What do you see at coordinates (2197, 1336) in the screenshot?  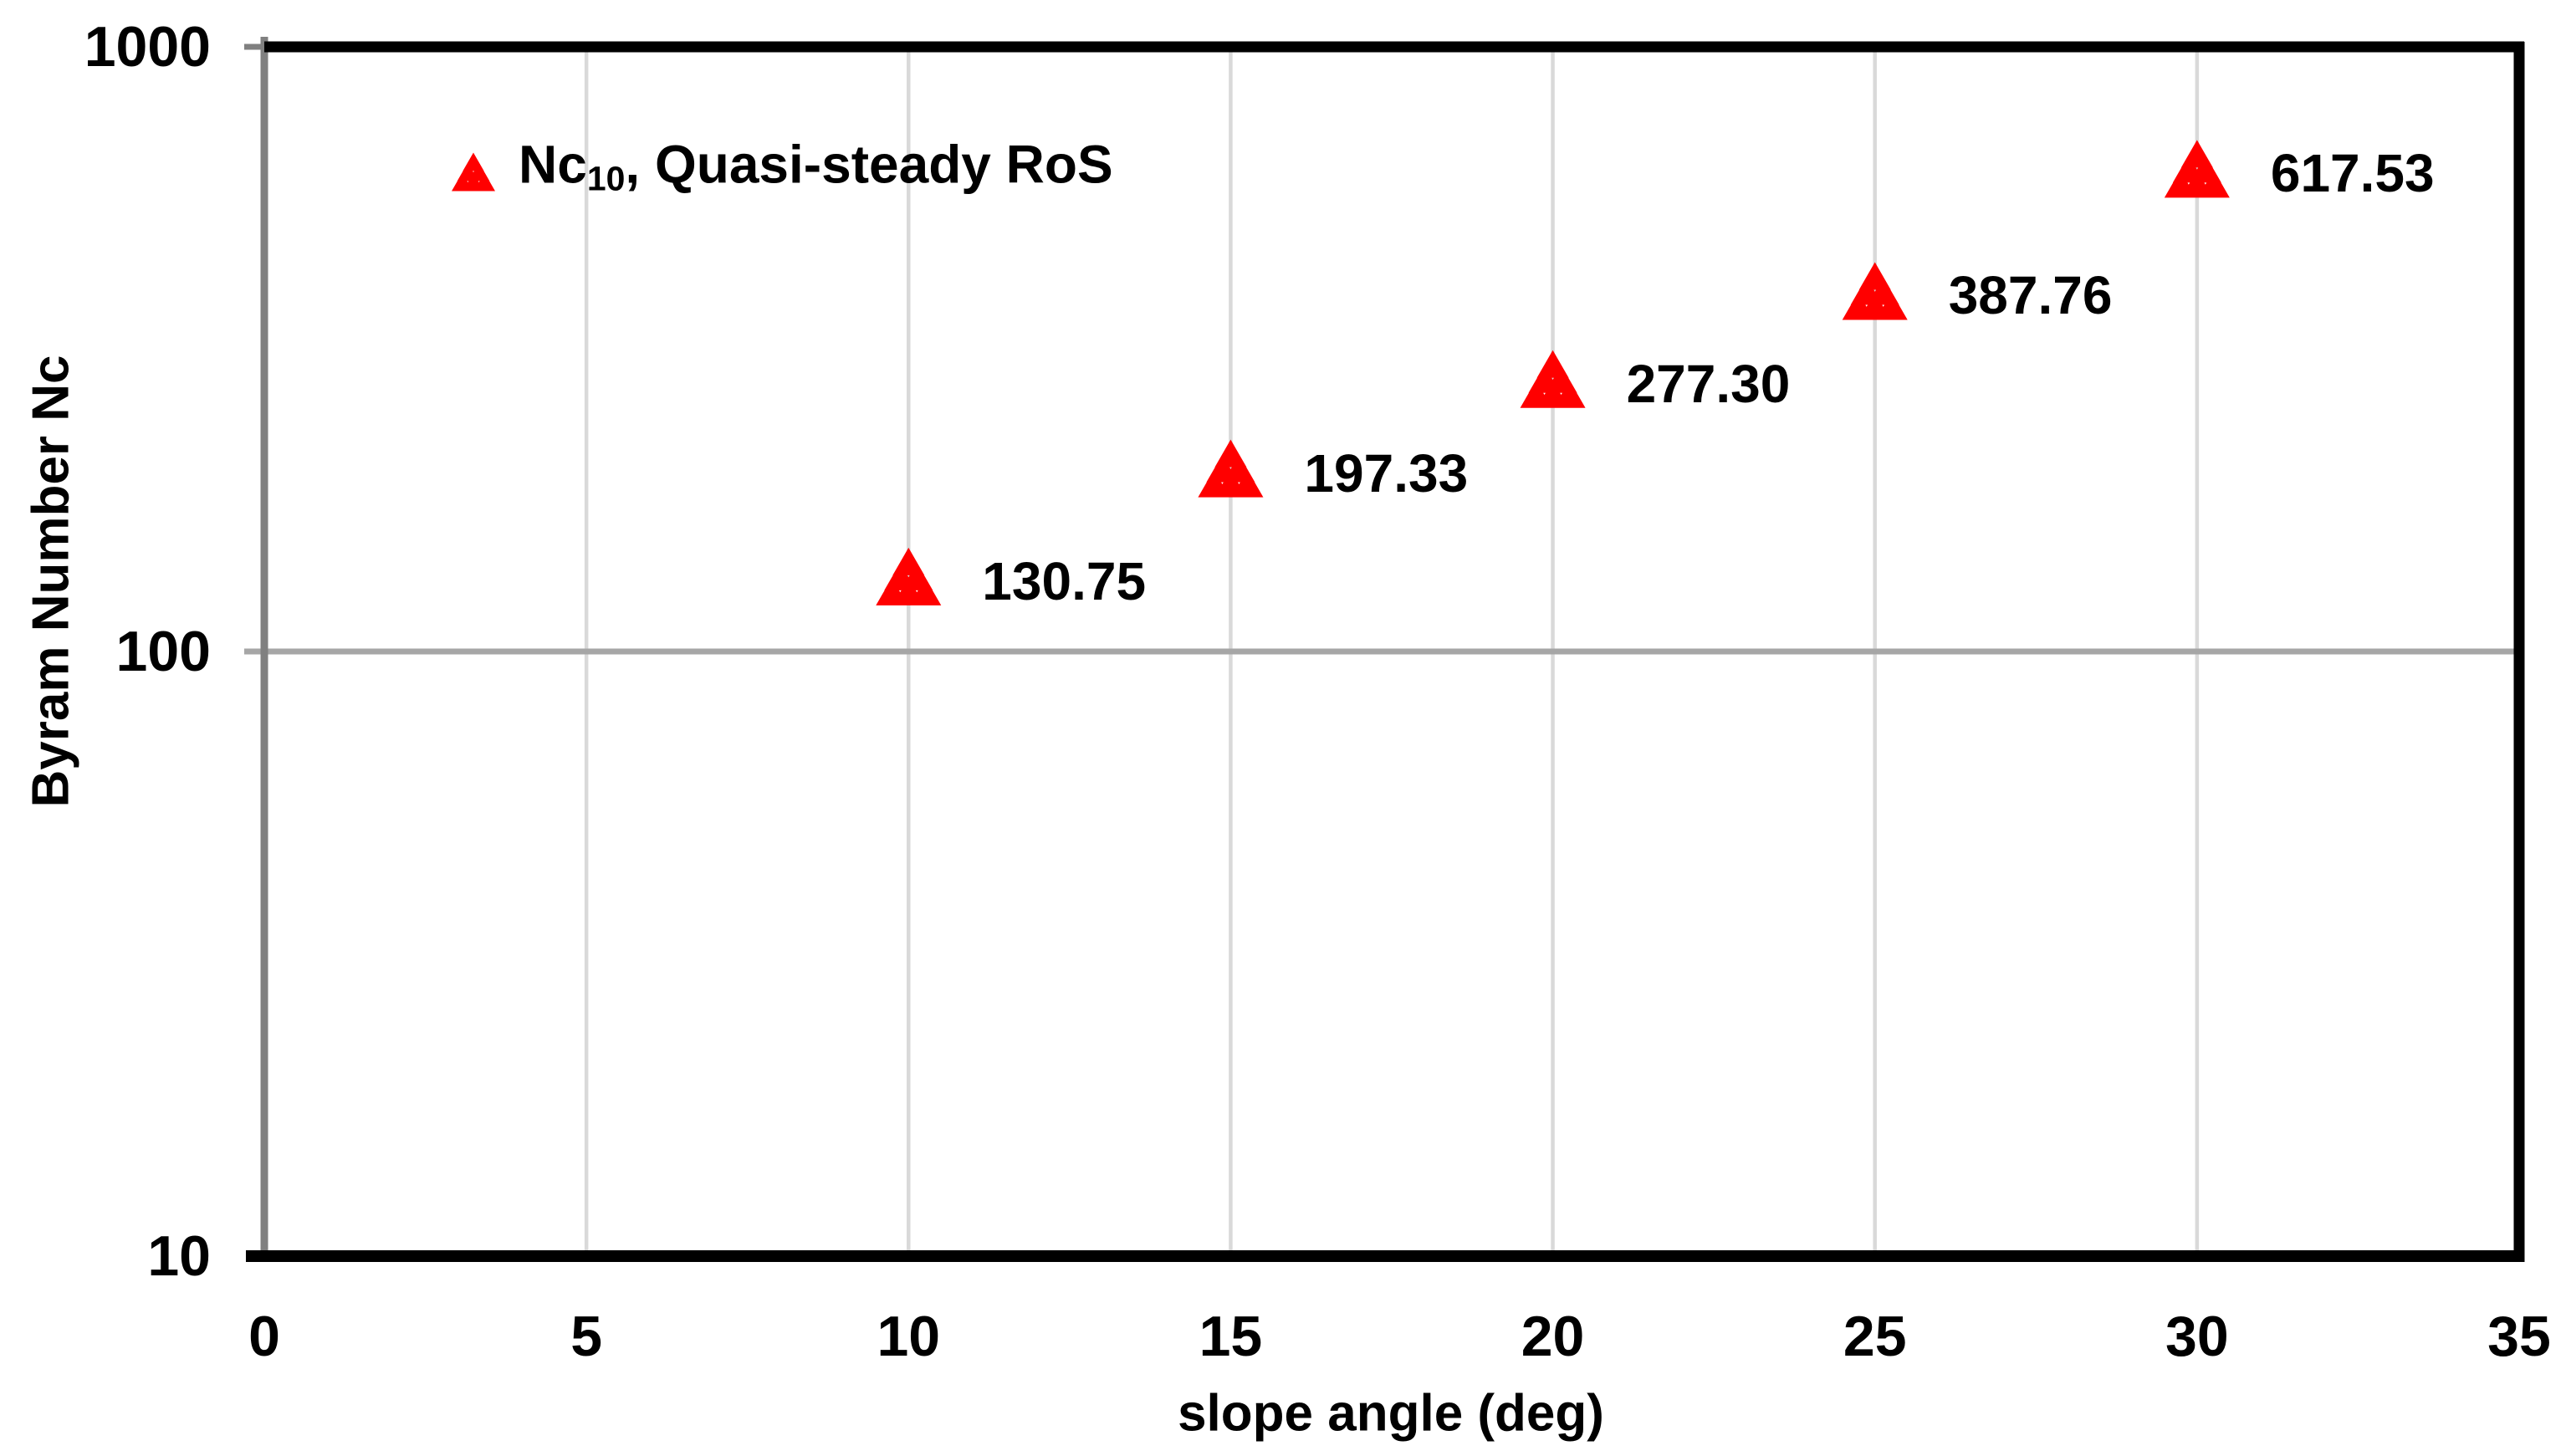 I see `x-tick-label: 30` at bounding box center [2197, 1336].